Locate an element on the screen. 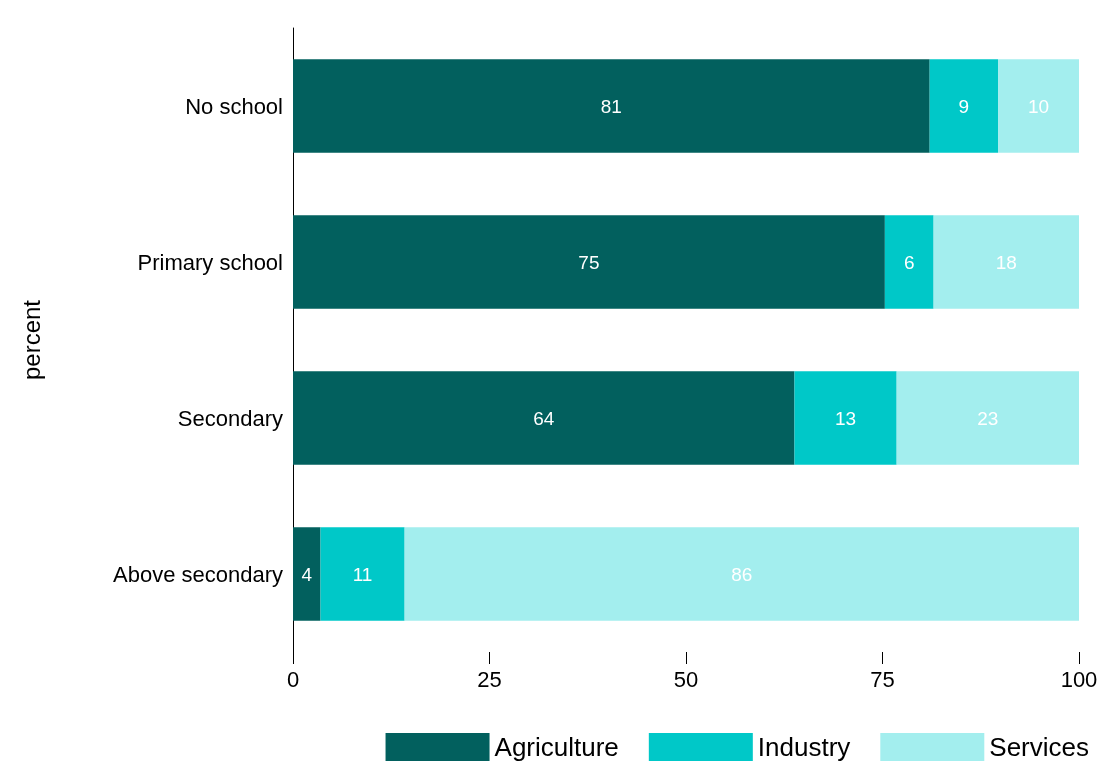 This screenshot has width=1112, height=776. x-tick-label: 75 is located at coordinates (882, 679).